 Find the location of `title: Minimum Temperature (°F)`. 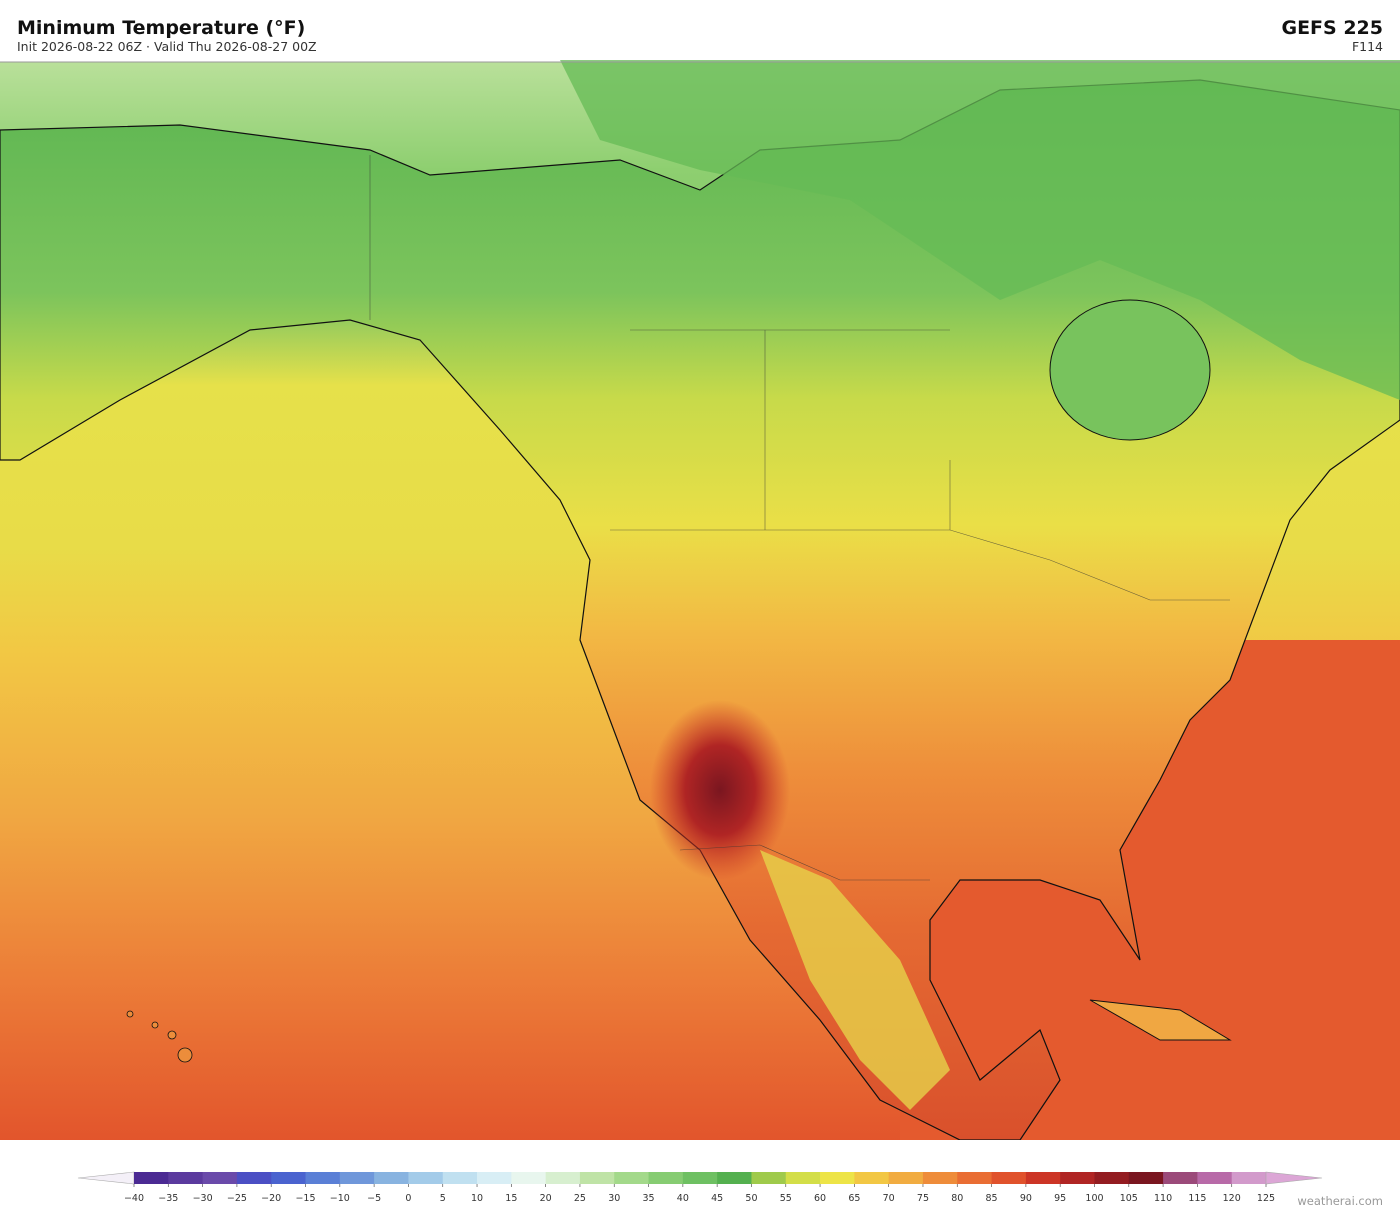

title: Minimum Temperature (°F) is located at coordinates (161, 28).